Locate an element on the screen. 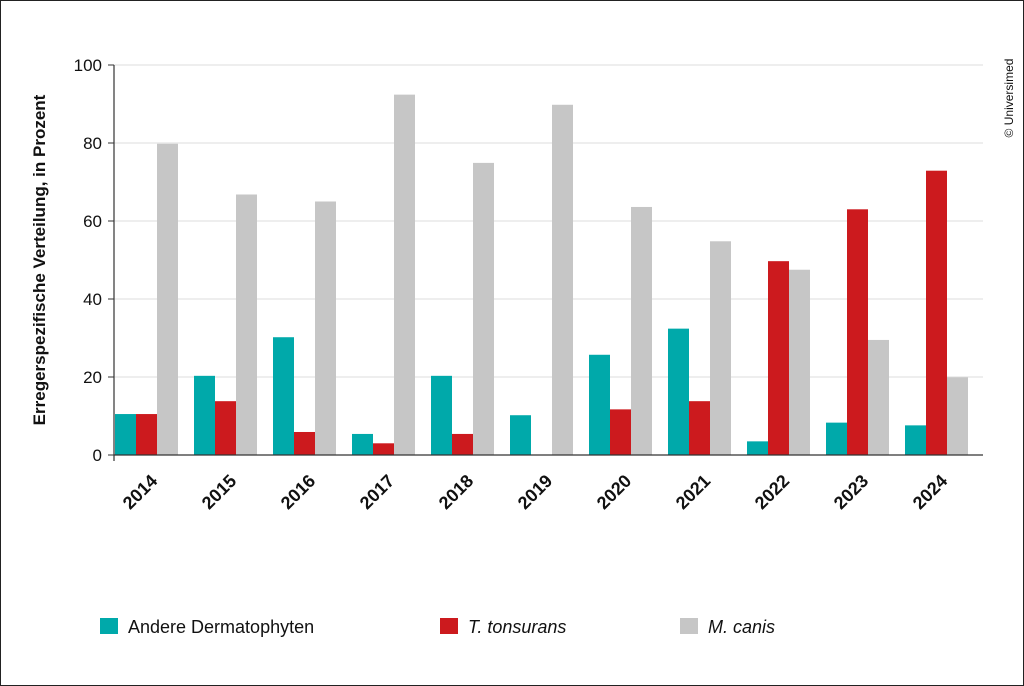 This screenshot has height=686, width=1024. bar-m-canis-2024 is located at coordinates (957, 416).